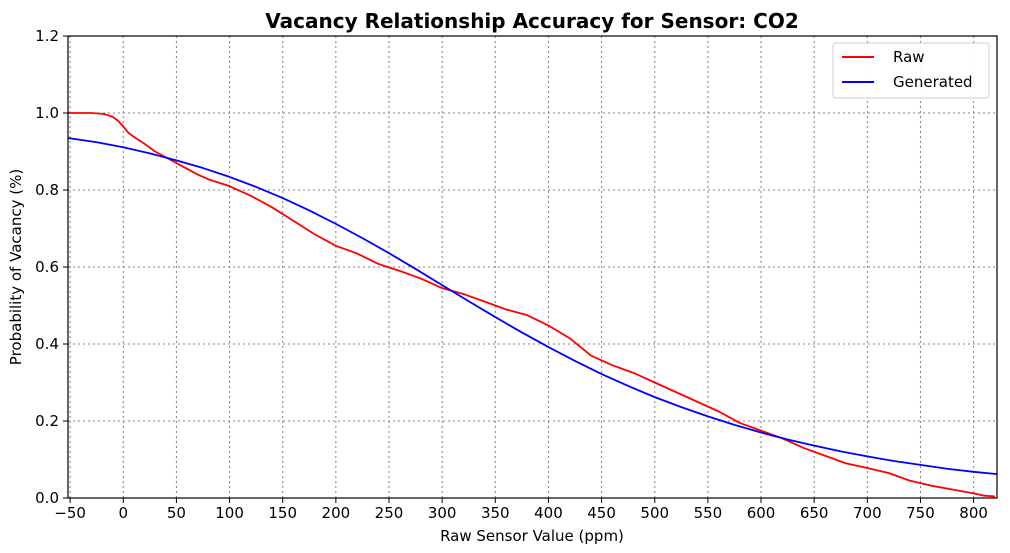 The height and width of the screenshot is (553, 1010). Describe the element at coordinates (389, 513) in the screenshot. I see `x-tick-label: 250` at that location.